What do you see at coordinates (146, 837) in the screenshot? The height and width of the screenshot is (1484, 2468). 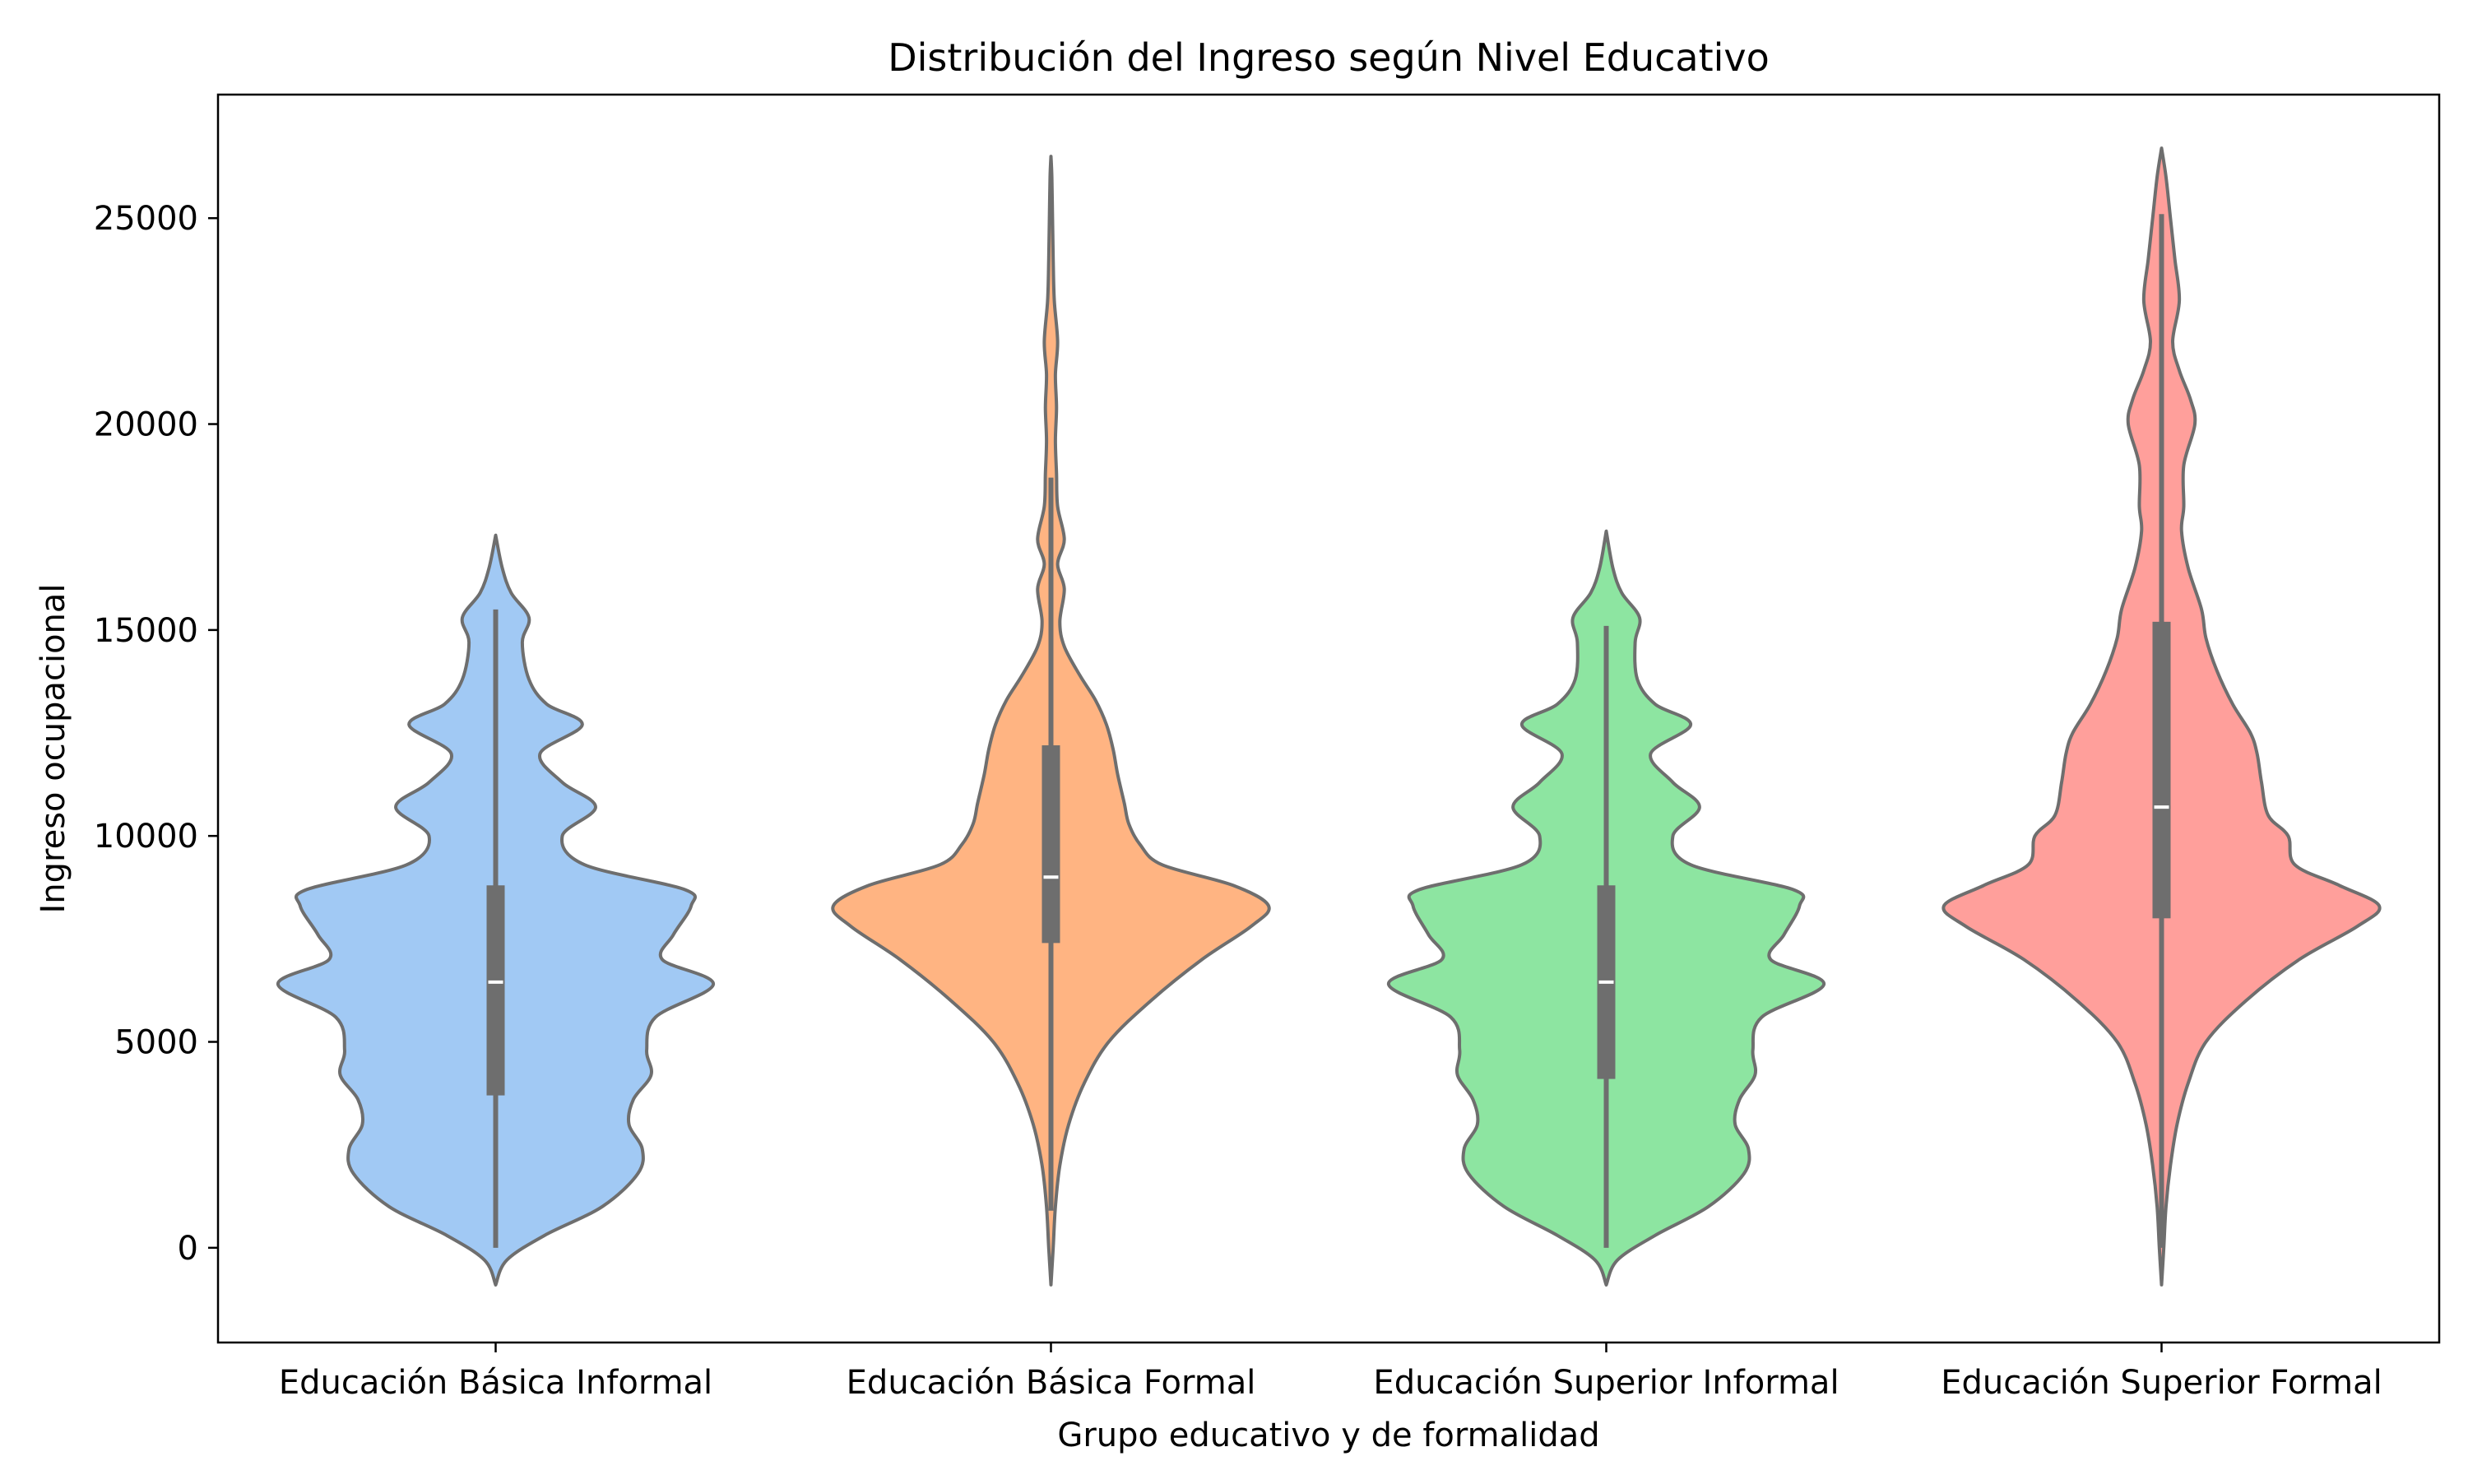 I see `y-tick-label: 10000` at bounding box center [146, 837].